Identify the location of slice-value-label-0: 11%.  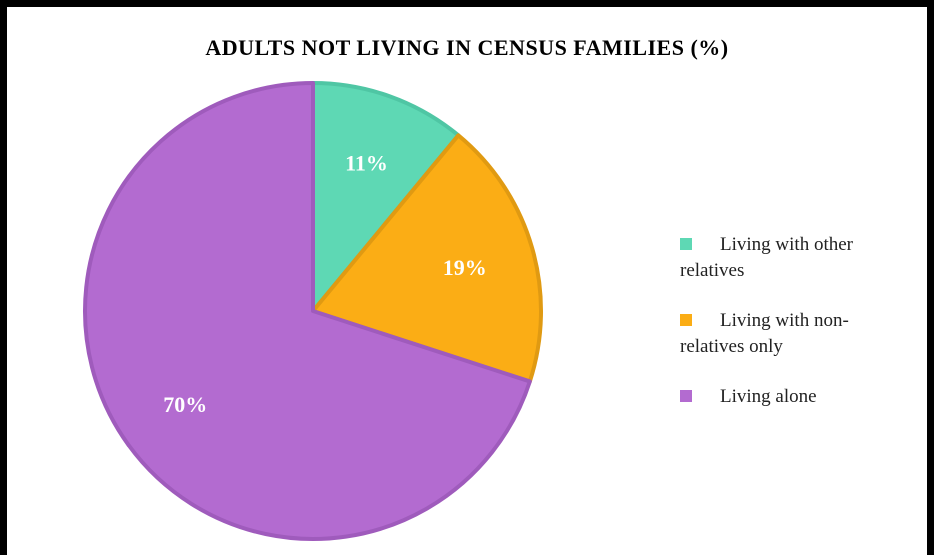
(366, 162).